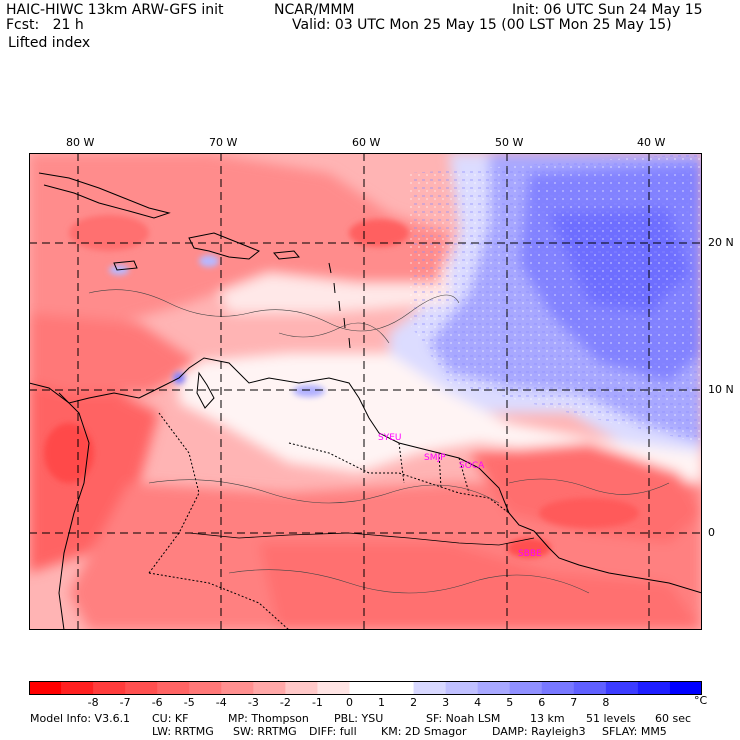 Image resolution: width=740 pixels, height=740 pixels. I want to click on institution-label: NCAR/MMM, so click(314, 10).